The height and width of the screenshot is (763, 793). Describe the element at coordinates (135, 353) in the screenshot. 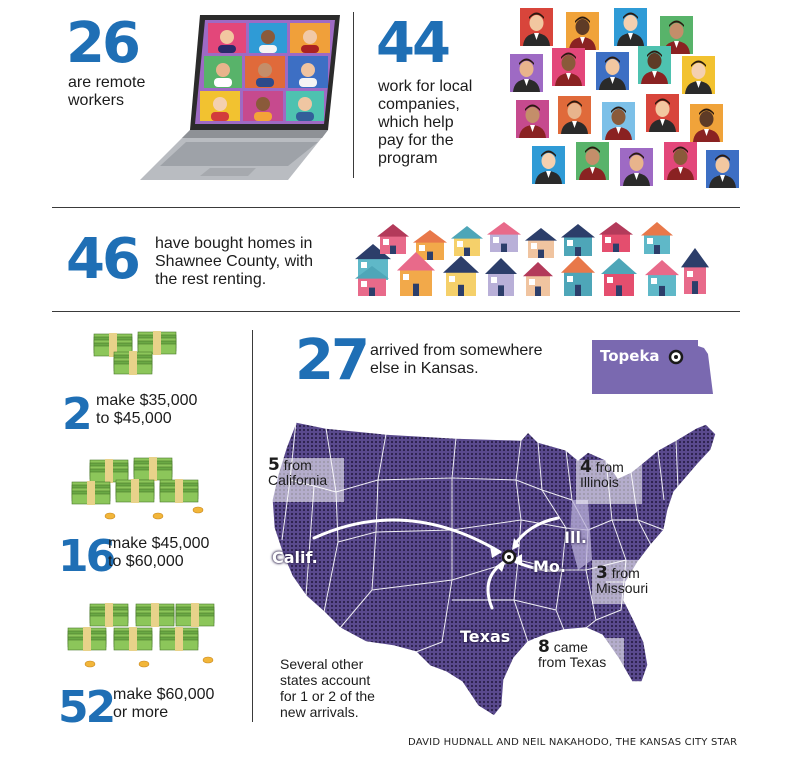

I see `money-stack-small` at that location.